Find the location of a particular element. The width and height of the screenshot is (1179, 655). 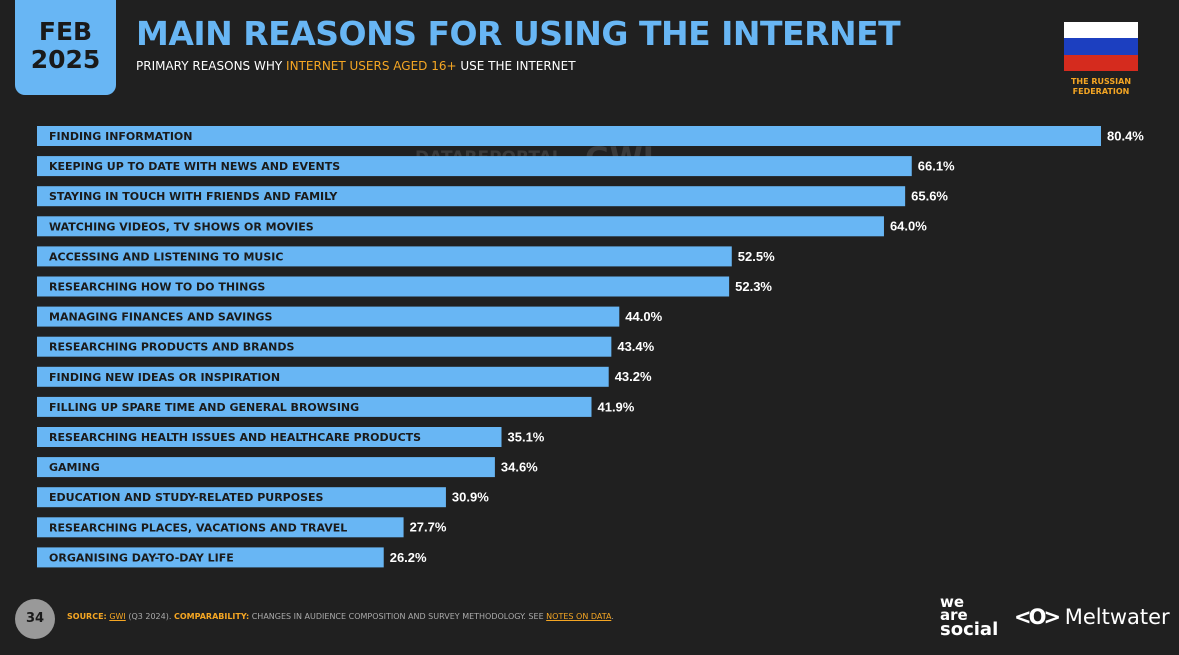

bar-label: EDUCATION AND STUDY-RELATED PURPOSES is located at coordinates (186, 497).